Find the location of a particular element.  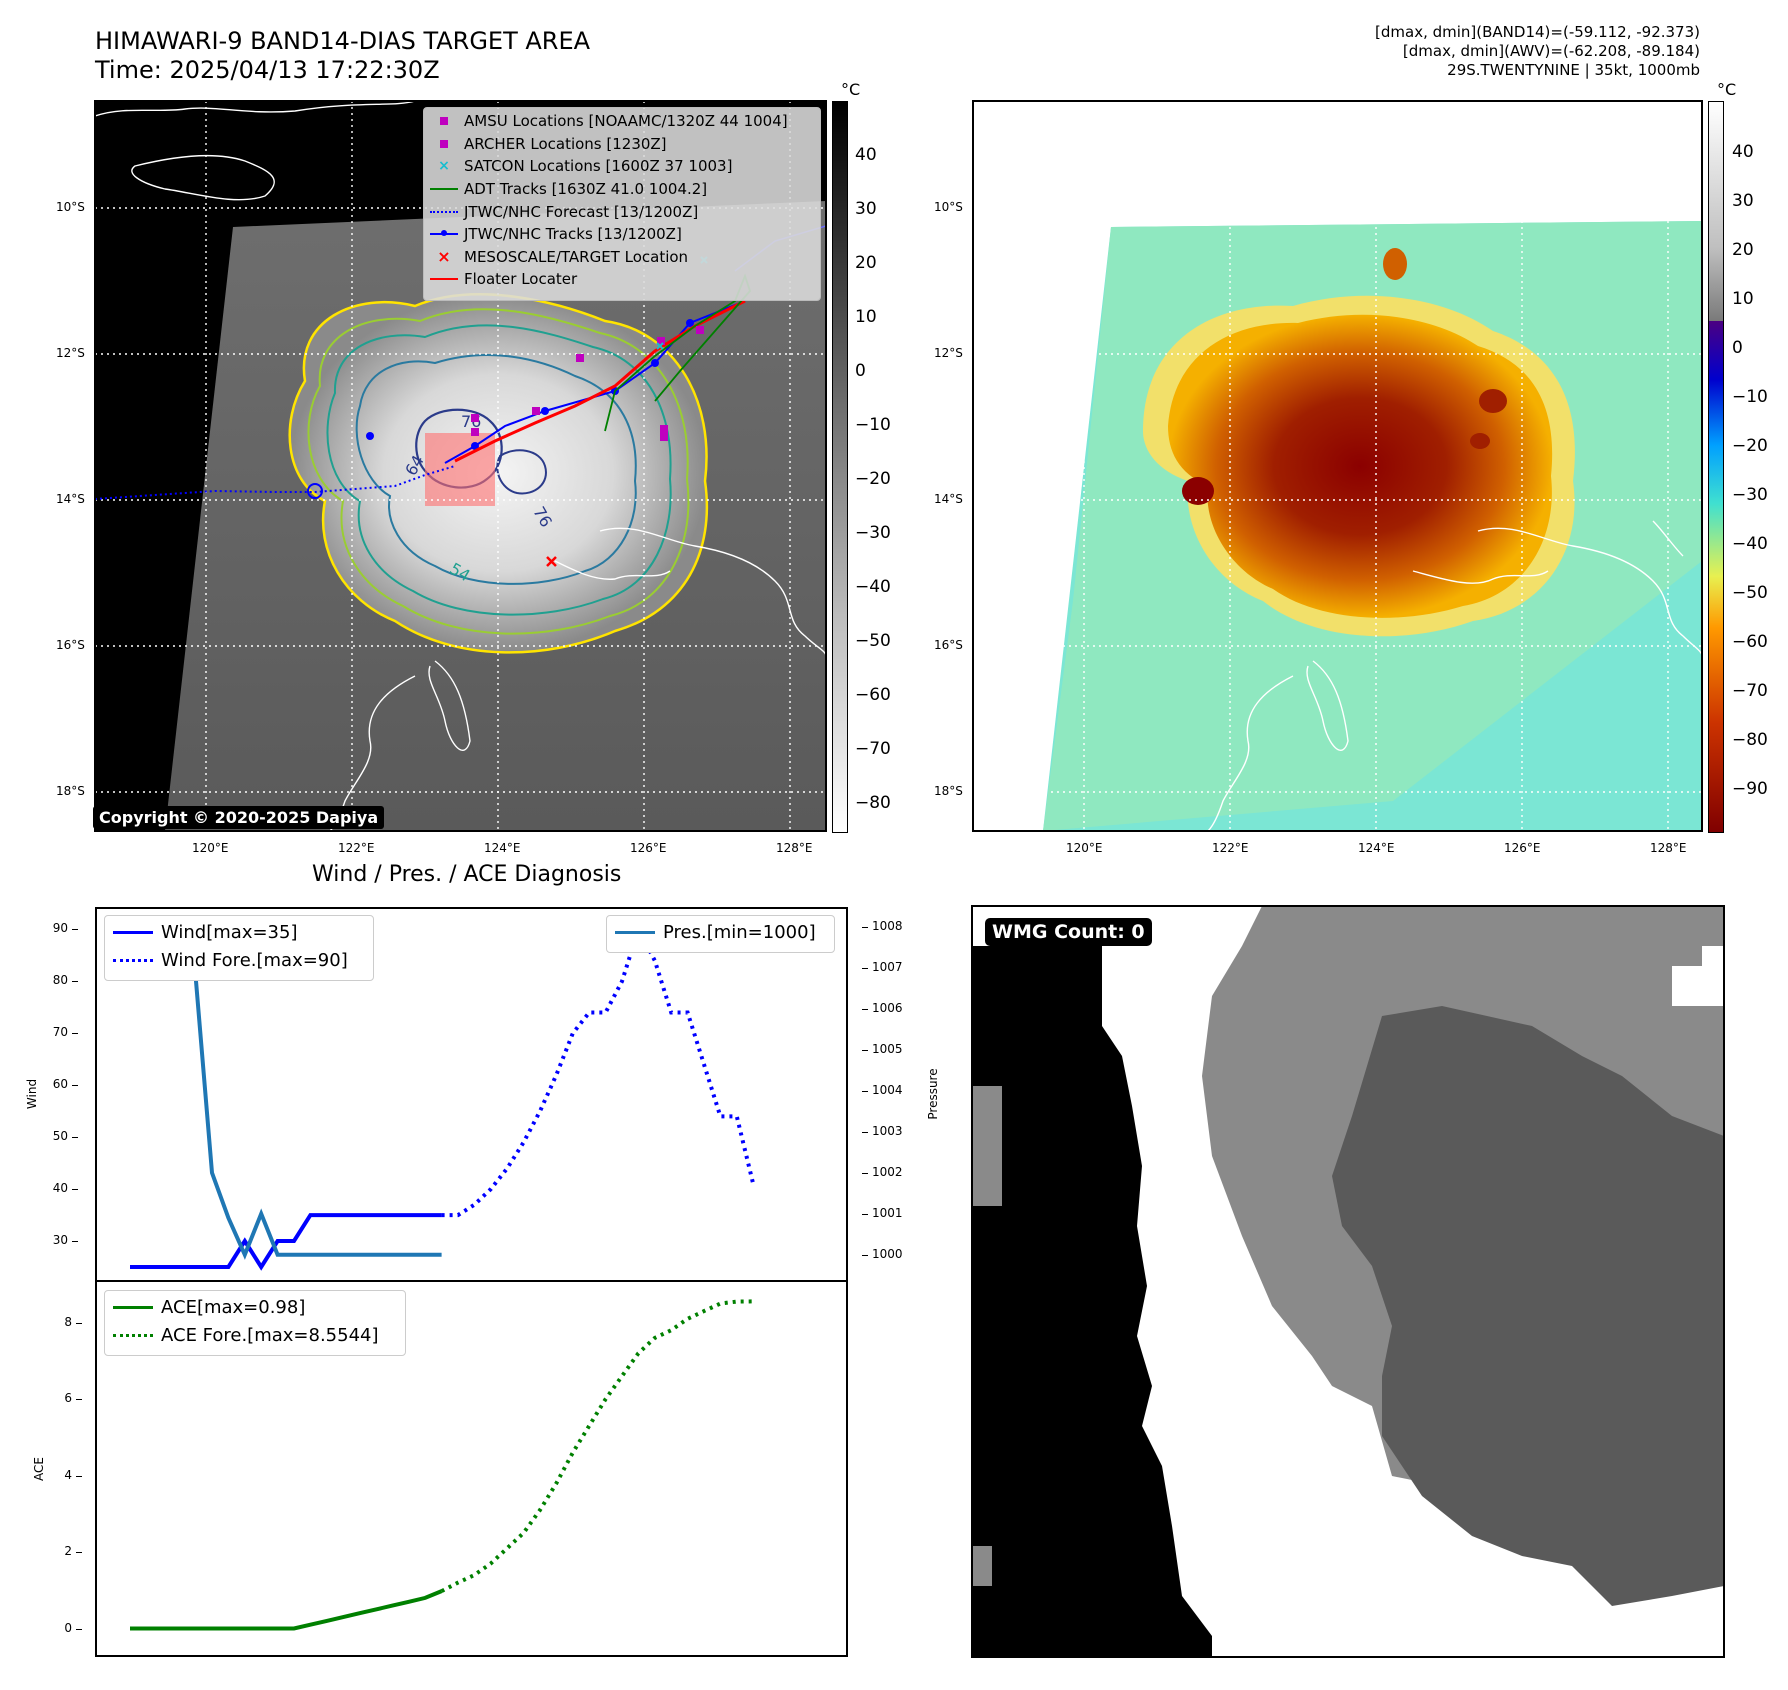

info-awv-range: [dmax, dmin](AWV)=(-62.208, -89.184) is located at coordinates (1551, 51).